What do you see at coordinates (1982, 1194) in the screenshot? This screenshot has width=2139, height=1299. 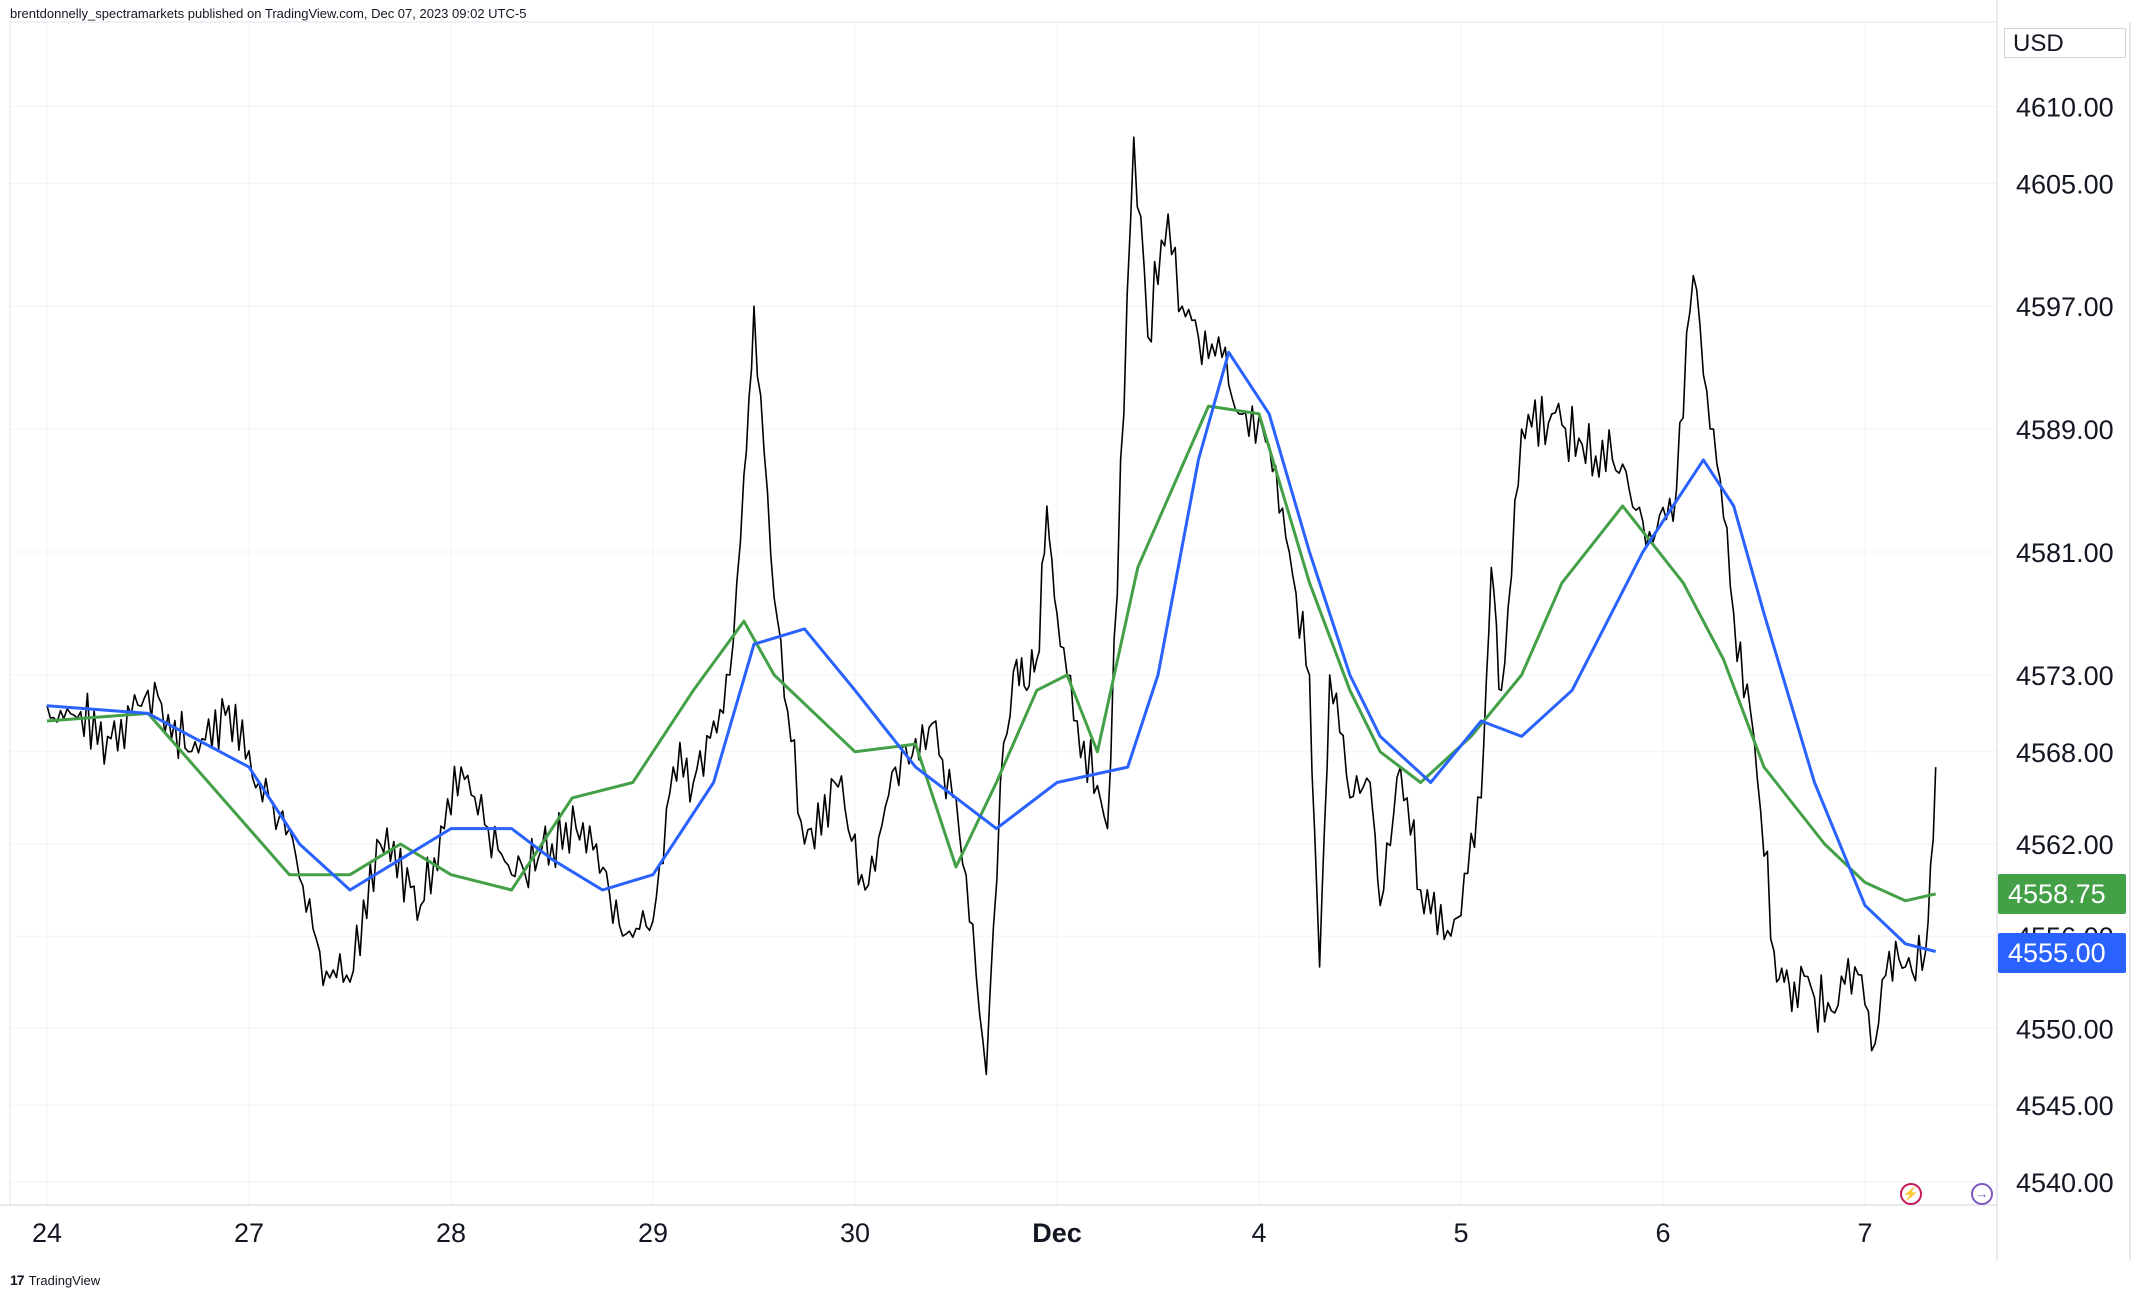 I see `arrow-right-icon: →` at bounding box center [1982, 1194].